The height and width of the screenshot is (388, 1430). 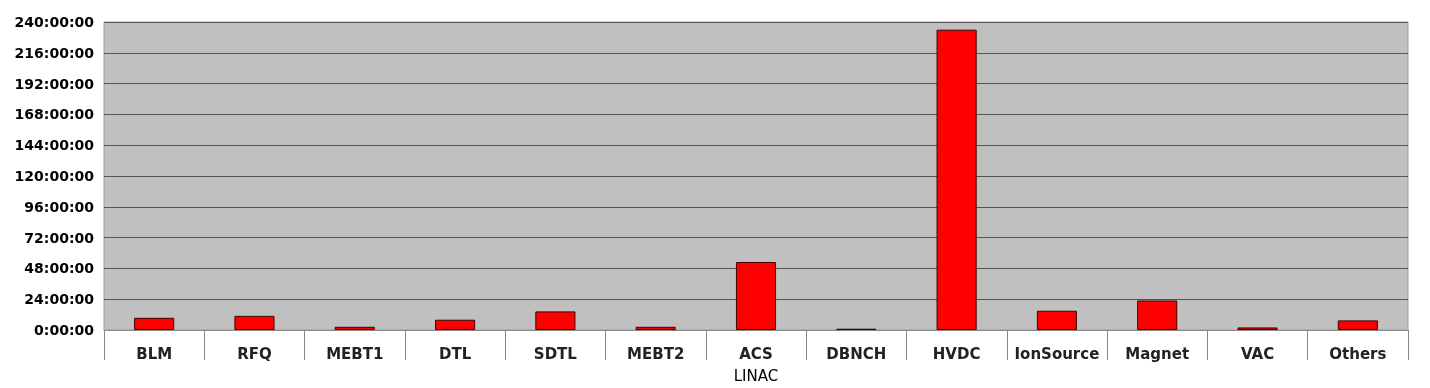 What do you see at coordinates (54, 145) in the screenshot?
I see `y-tick-label: 144:00:00` at bounding box center [54, 145].